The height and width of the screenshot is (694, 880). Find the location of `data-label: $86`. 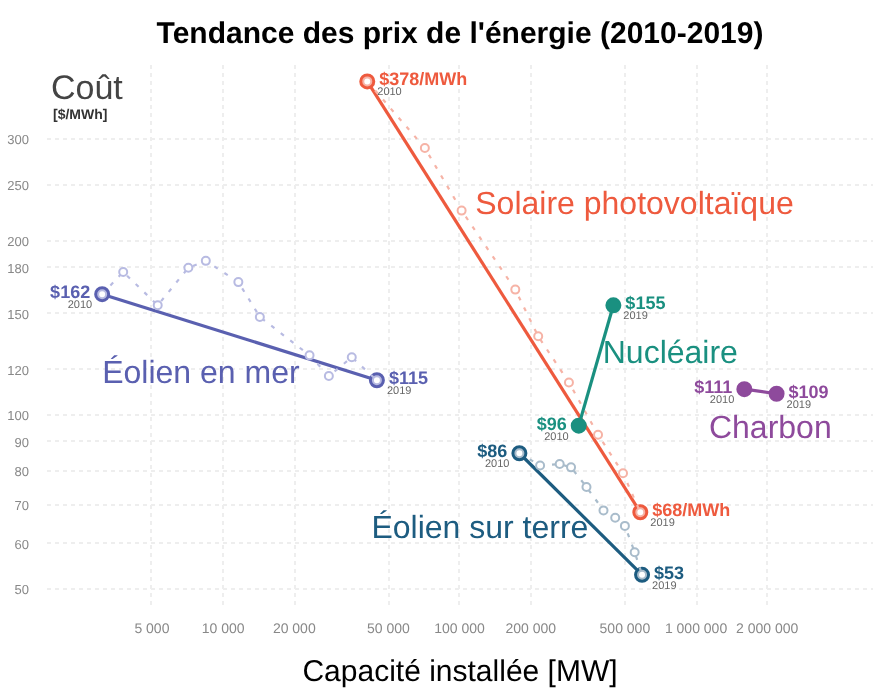

data-label: $86 is located at coordinates (492, 451).